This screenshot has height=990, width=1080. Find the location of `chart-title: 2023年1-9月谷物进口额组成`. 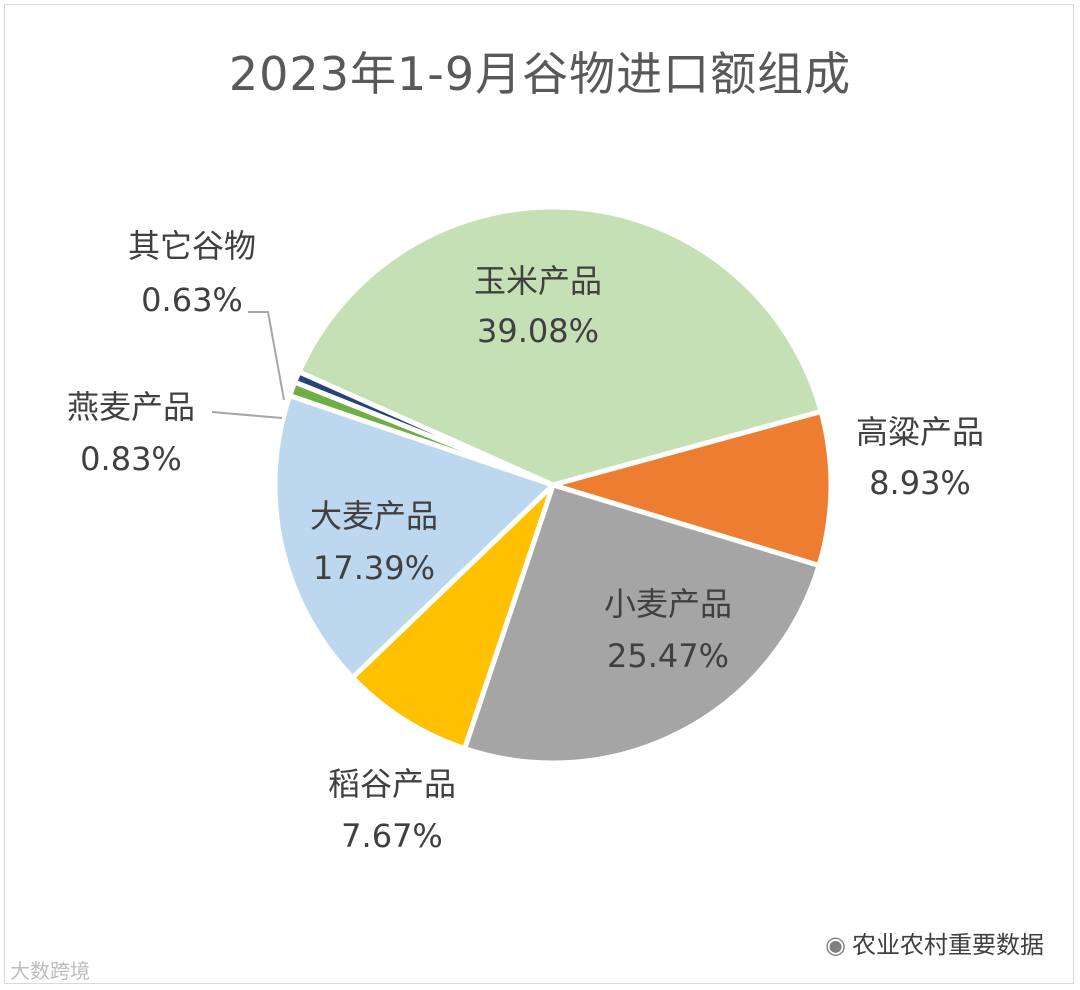

chart-title: 2023年1-9月谷物进口额组成 is located at coordinates (540, 74).